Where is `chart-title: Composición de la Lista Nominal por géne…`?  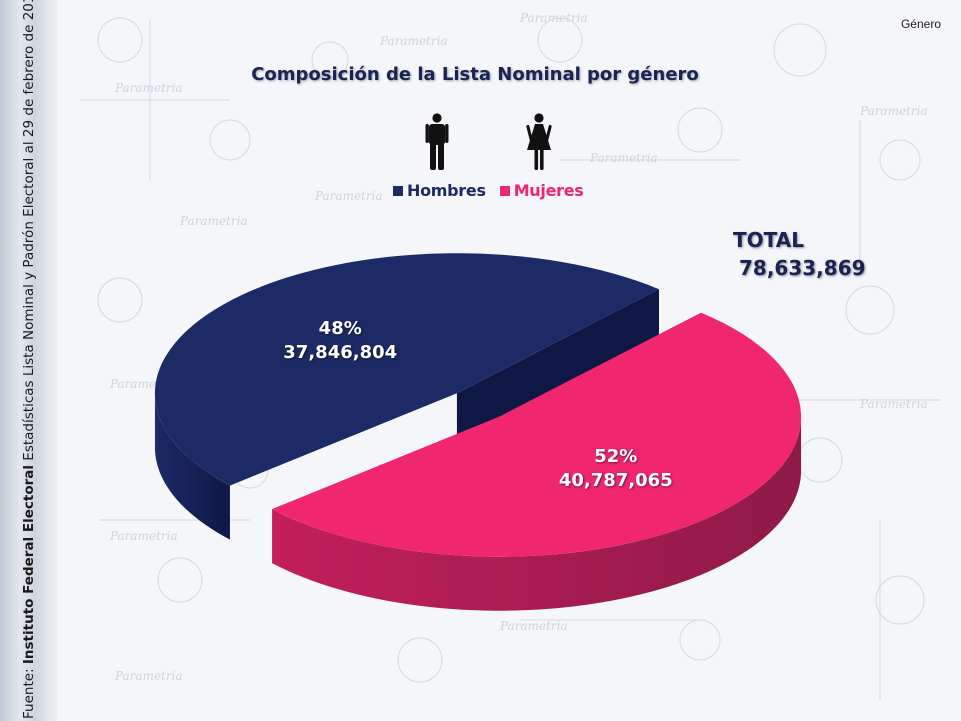 chart-title: Composición de la Lista Nominal por géne… is located at coordinates (475, 74).